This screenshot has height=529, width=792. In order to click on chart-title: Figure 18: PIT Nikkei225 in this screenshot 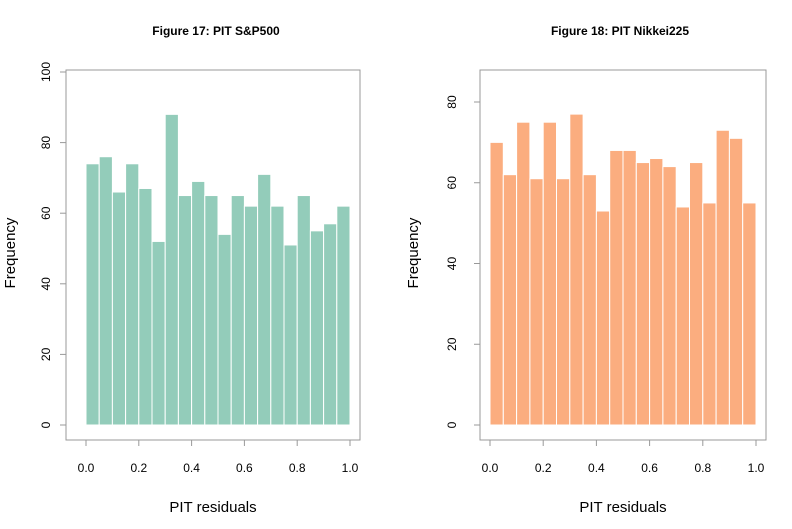, I will do `click(620, 31)`.